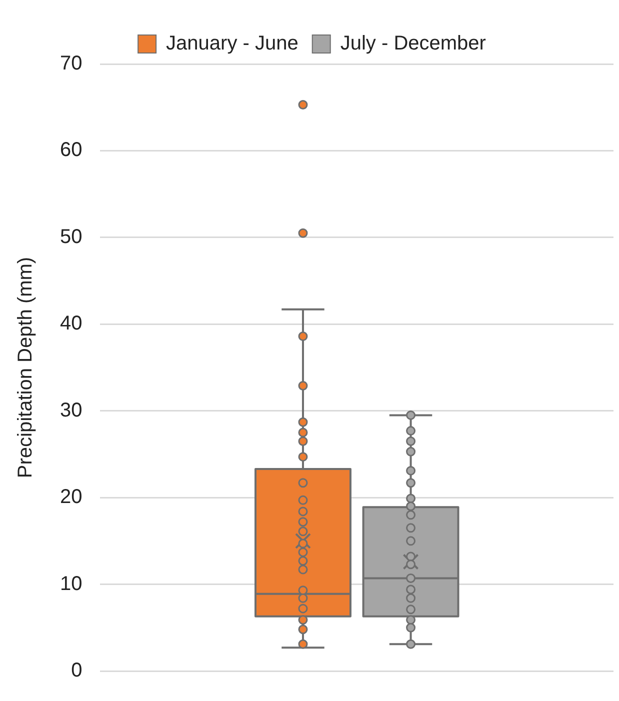 The image size is (619, 701). What do you see at coordinates (71, 237) in the screenshot?
I see `y-tick-label: 50` at bounding box center [71, 237].